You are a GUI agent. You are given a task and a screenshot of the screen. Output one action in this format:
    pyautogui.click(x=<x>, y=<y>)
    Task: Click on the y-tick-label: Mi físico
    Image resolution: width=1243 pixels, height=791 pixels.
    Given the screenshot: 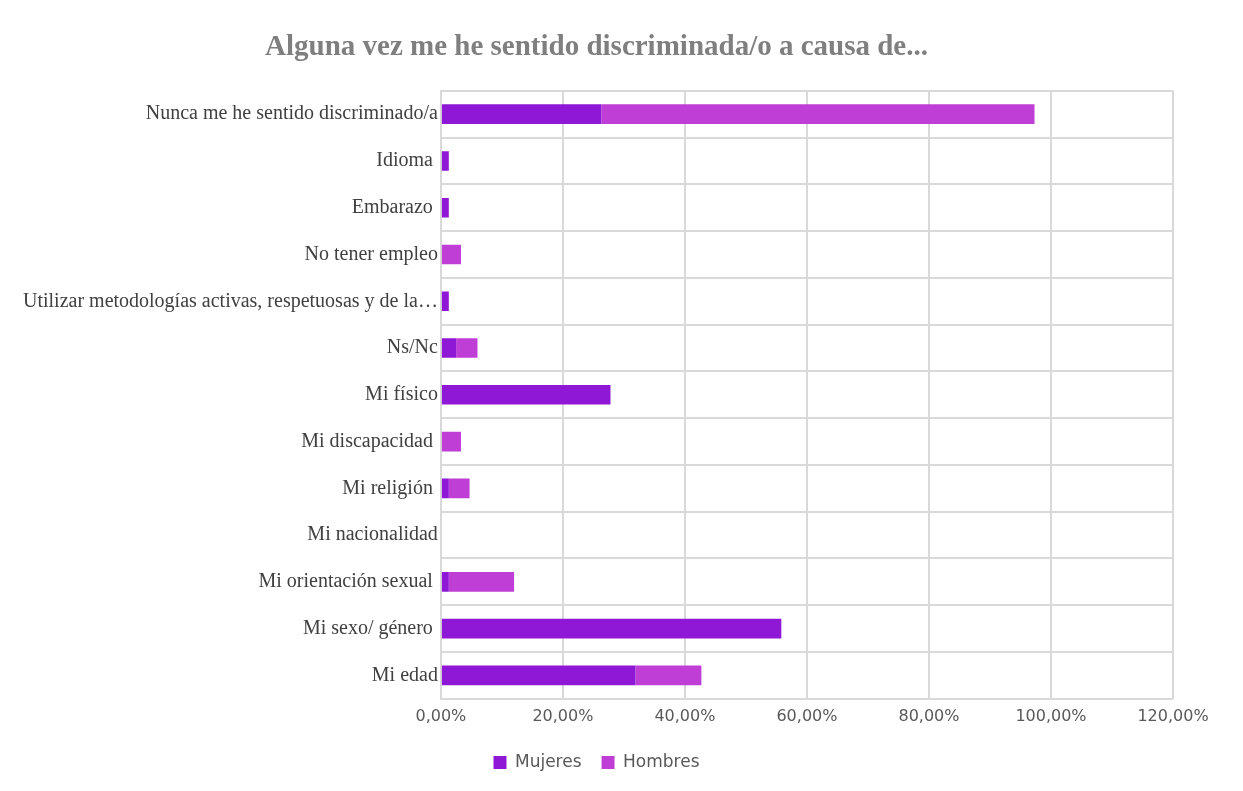 What is the action you would take?
    pyautogui.click(x=401, y=393)
    